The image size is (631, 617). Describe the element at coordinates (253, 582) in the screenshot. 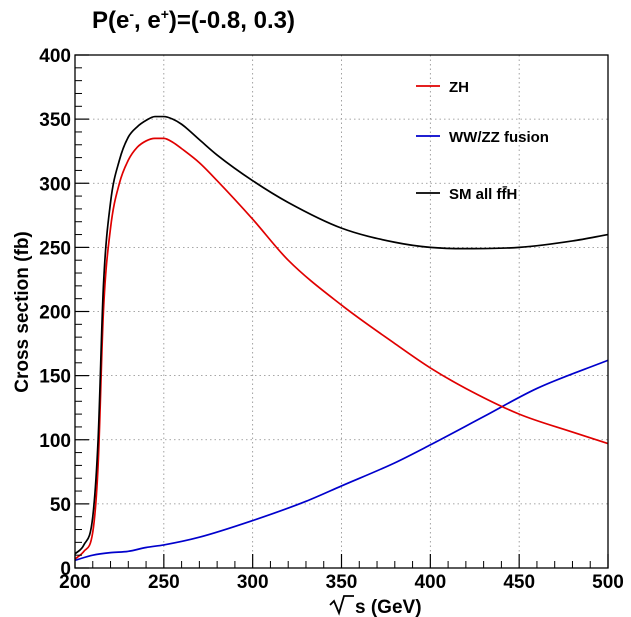

I see `x-tick-label: 300` at that location.